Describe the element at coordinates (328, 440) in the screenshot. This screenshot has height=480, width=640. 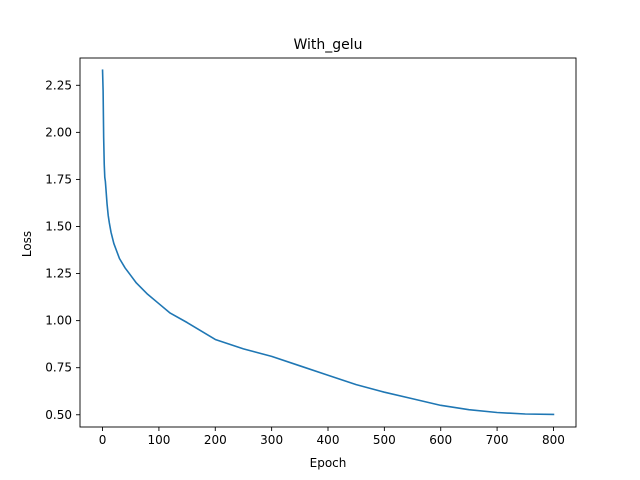
I see `x-tick-label: 400` at that location.